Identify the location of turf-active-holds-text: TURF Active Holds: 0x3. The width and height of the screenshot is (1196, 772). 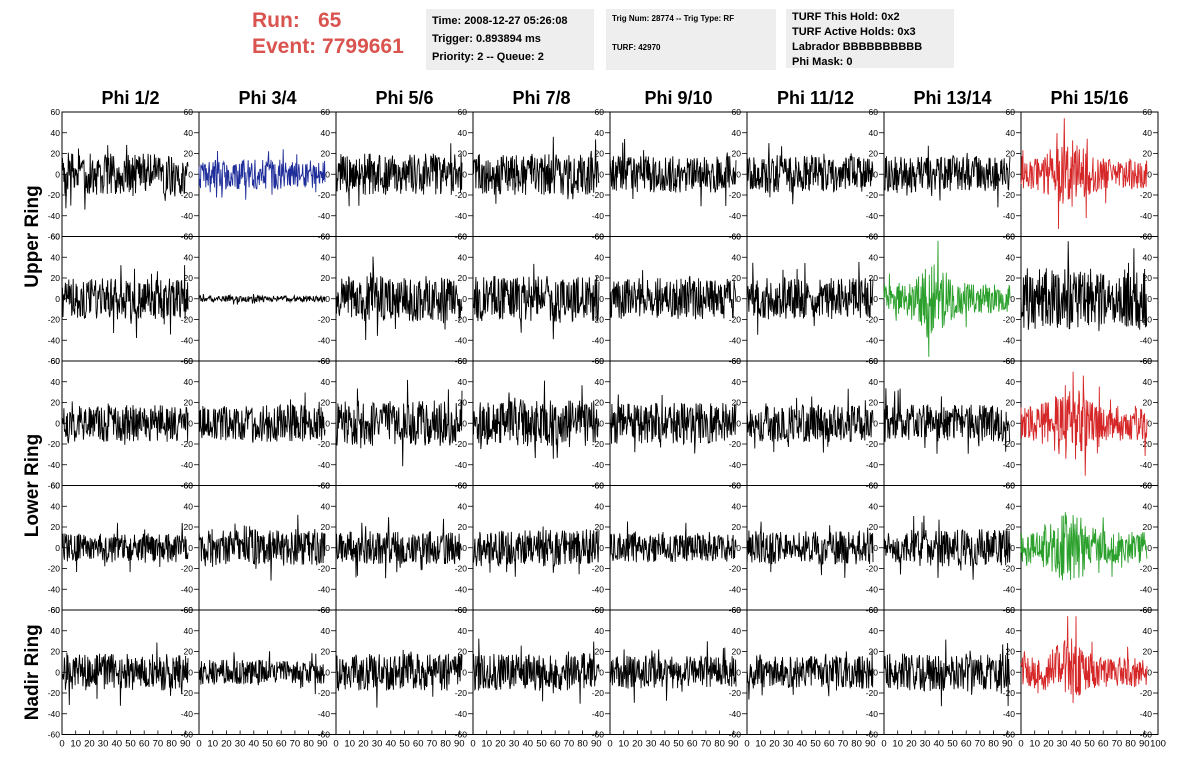
(854, 32).